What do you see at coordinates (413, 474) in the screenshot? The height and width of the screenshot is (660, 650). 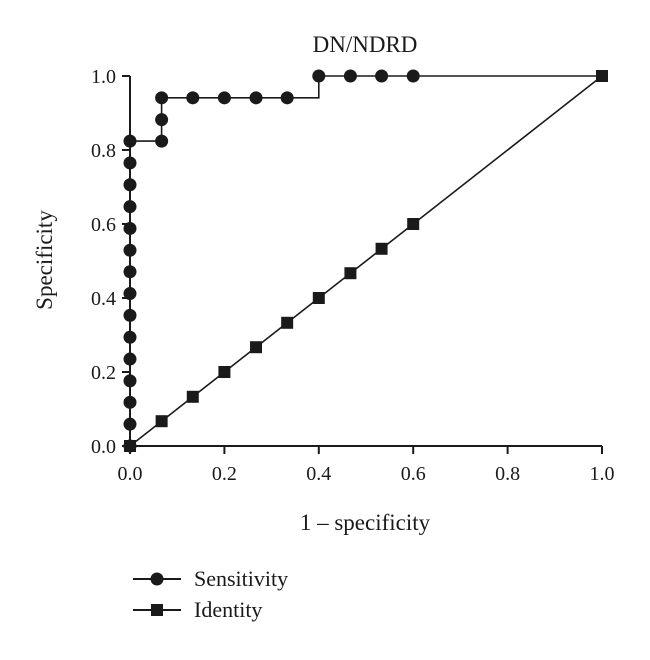 I see `x-tick-label: 0.6` at bounding box center [413, 474].